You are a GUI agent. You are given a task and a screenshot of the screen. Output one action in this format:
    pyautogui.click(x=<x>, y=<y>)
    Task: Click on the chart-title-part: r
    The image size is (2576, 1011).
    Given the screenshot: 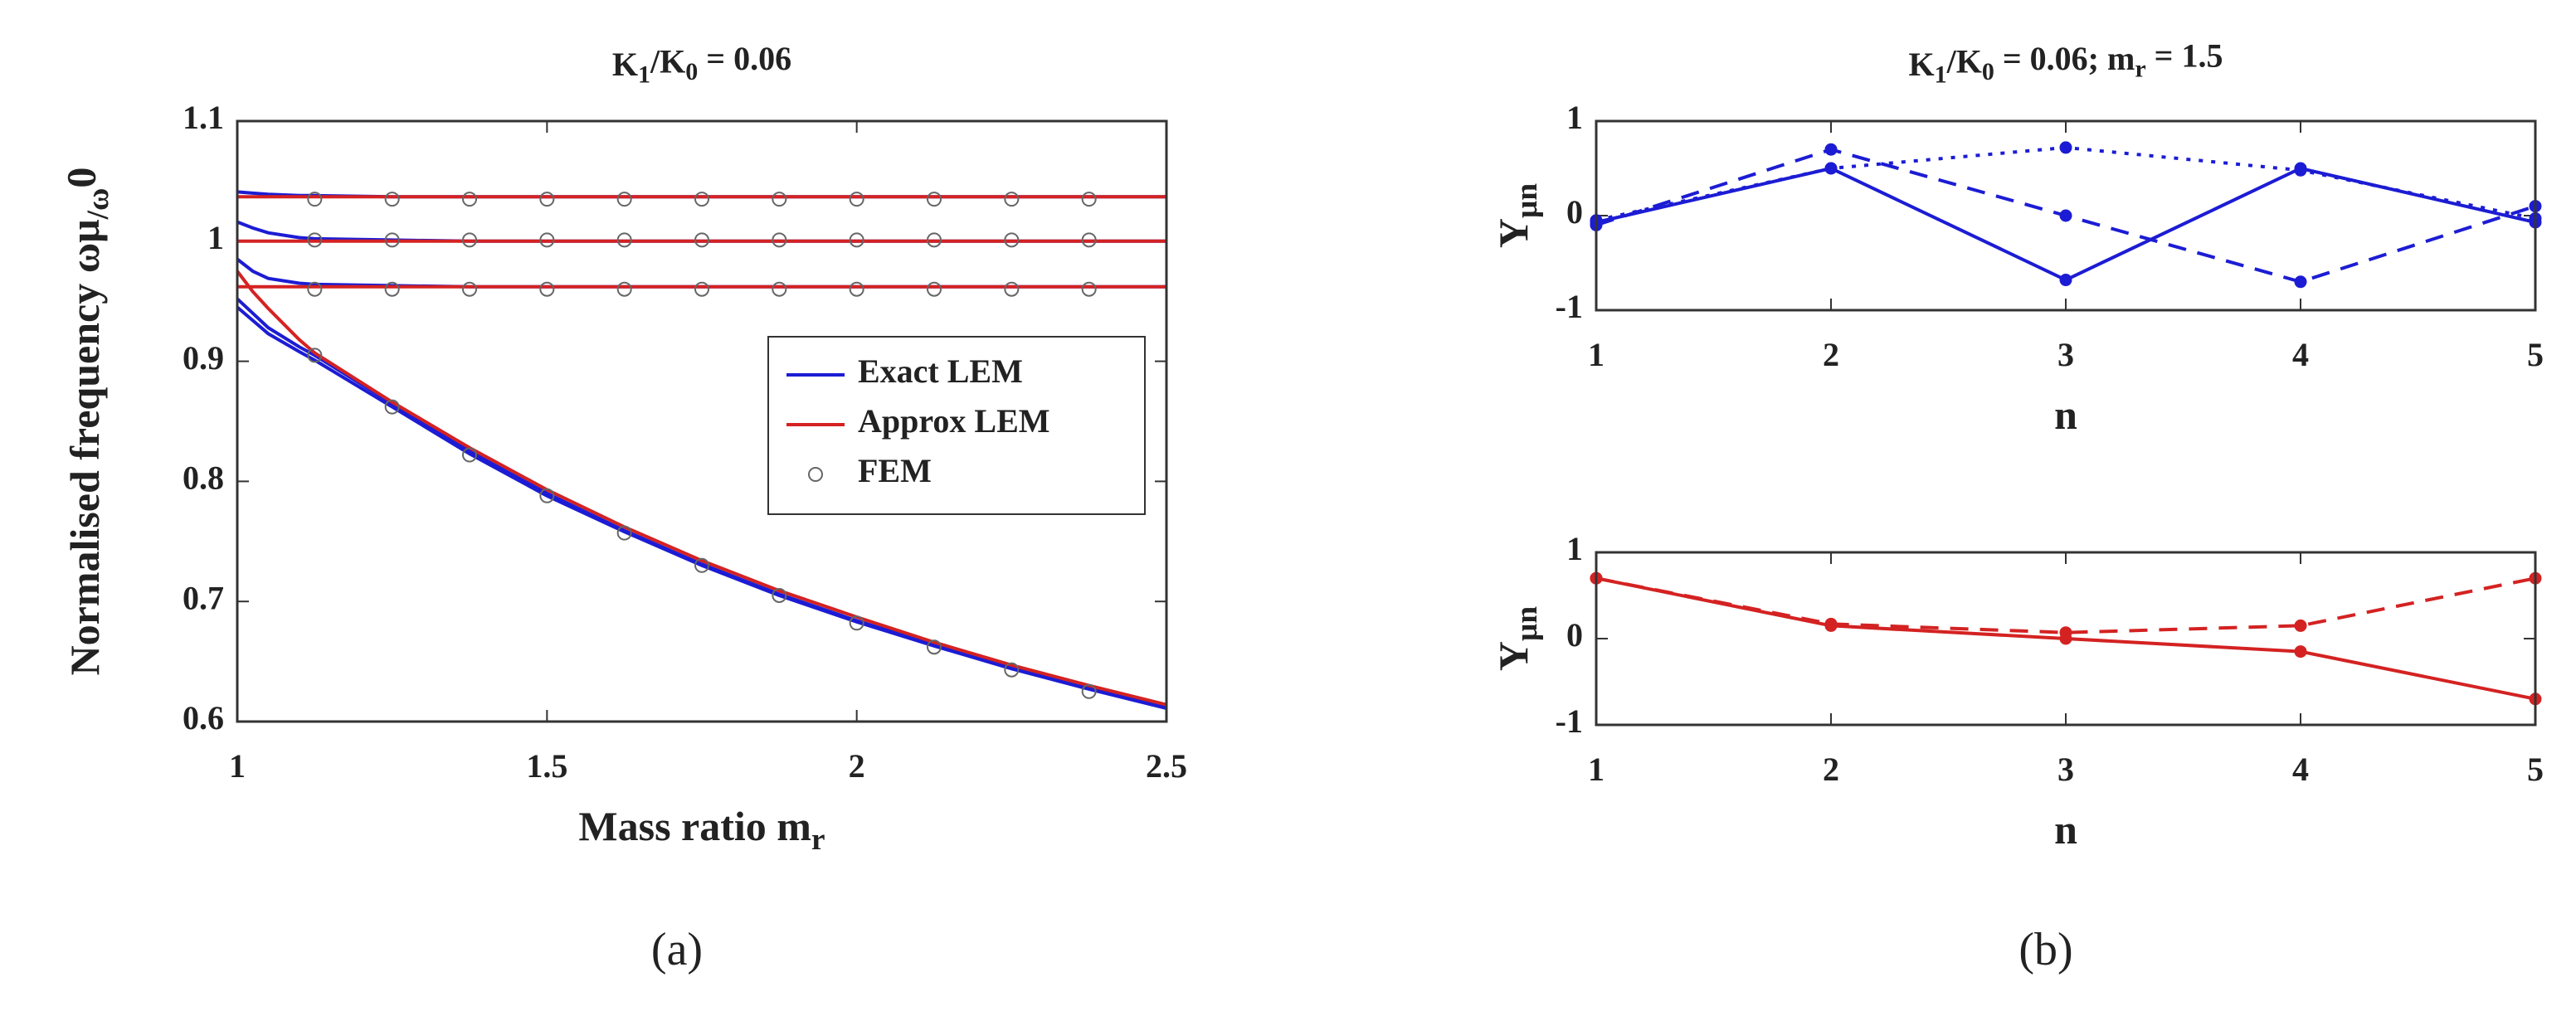 What is the action you would take?
    pyautogui.click(x=2140, y=68)
    